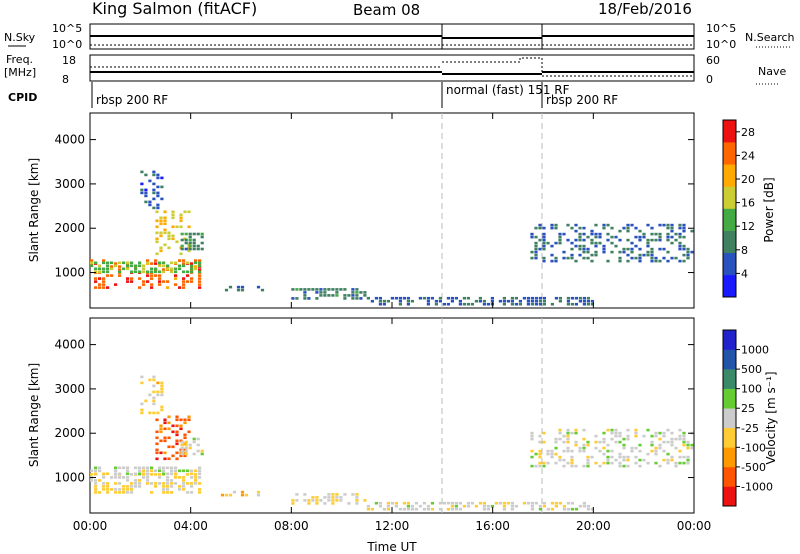 The image size is (800, 554). Describe the element at coordinates (69, 60) in the screenshot. I see `freq-tick-top: 18` at that location.